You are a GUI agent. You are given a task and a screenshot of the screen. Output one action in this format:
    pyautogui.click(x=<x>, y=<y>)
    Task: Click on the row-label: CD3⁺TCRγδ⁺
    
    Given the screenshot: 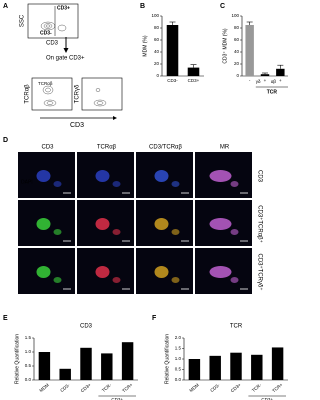 What is the action you would take?
    pyautogui.click(x=259, y=271)
    